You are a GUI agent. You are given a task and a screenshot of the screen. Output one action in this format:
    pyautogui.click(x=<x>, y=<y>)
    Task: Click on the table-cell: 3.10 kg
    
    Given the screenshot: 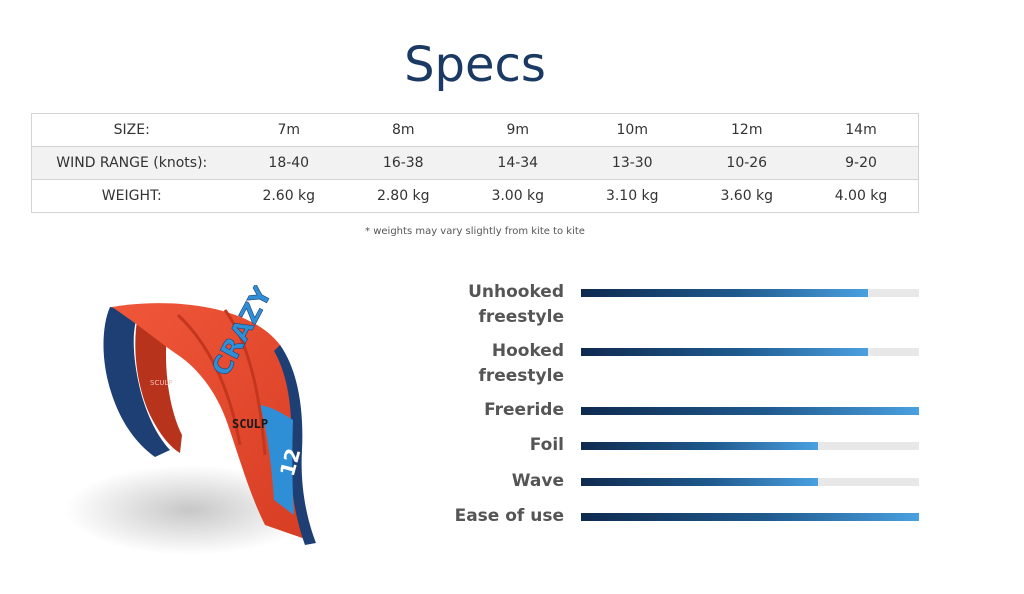 What is the action you would take?
    pyautogui.click(x=632, y=196)
    